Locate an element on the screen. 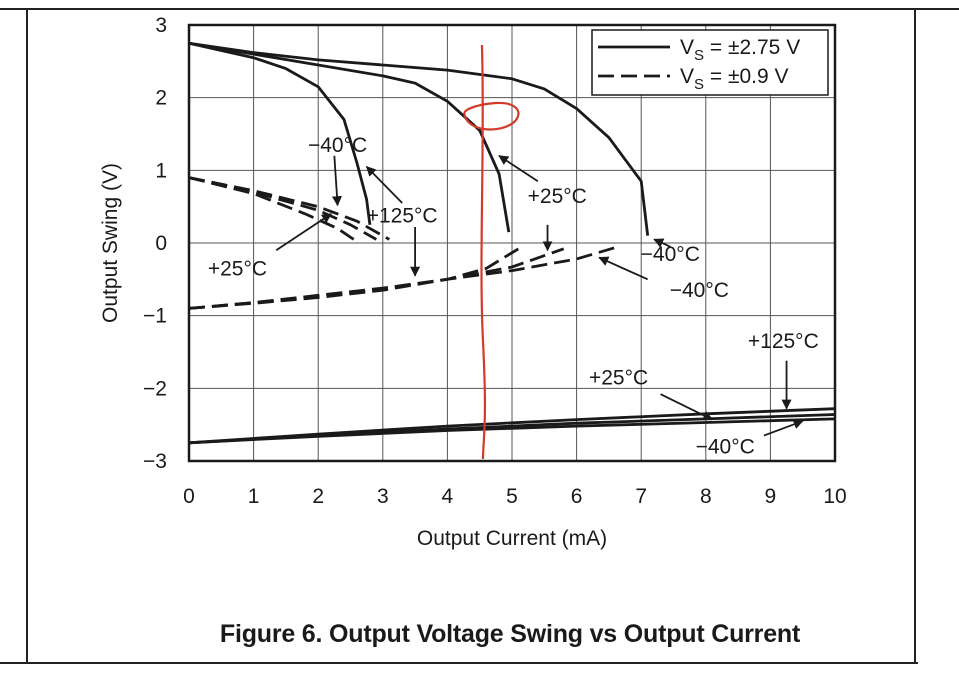 The image size is (959, 680). red-circle-mark is located at coordinates (491, 116).